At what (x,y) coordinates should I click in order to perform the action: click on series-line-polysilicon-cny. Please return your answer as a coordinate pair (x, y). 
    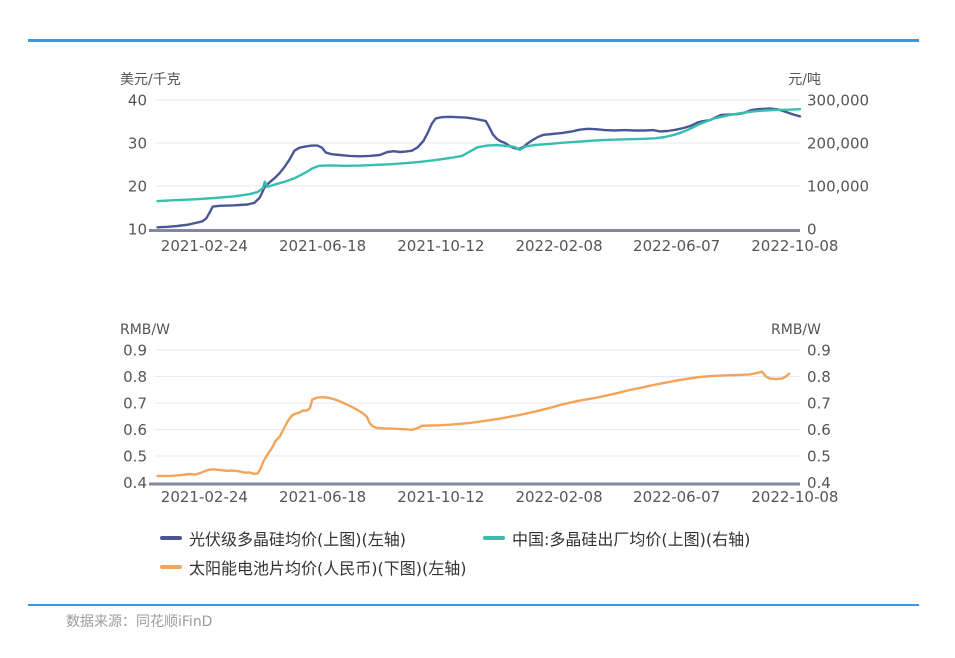
    Looking at the image, I should click on (479, 155).